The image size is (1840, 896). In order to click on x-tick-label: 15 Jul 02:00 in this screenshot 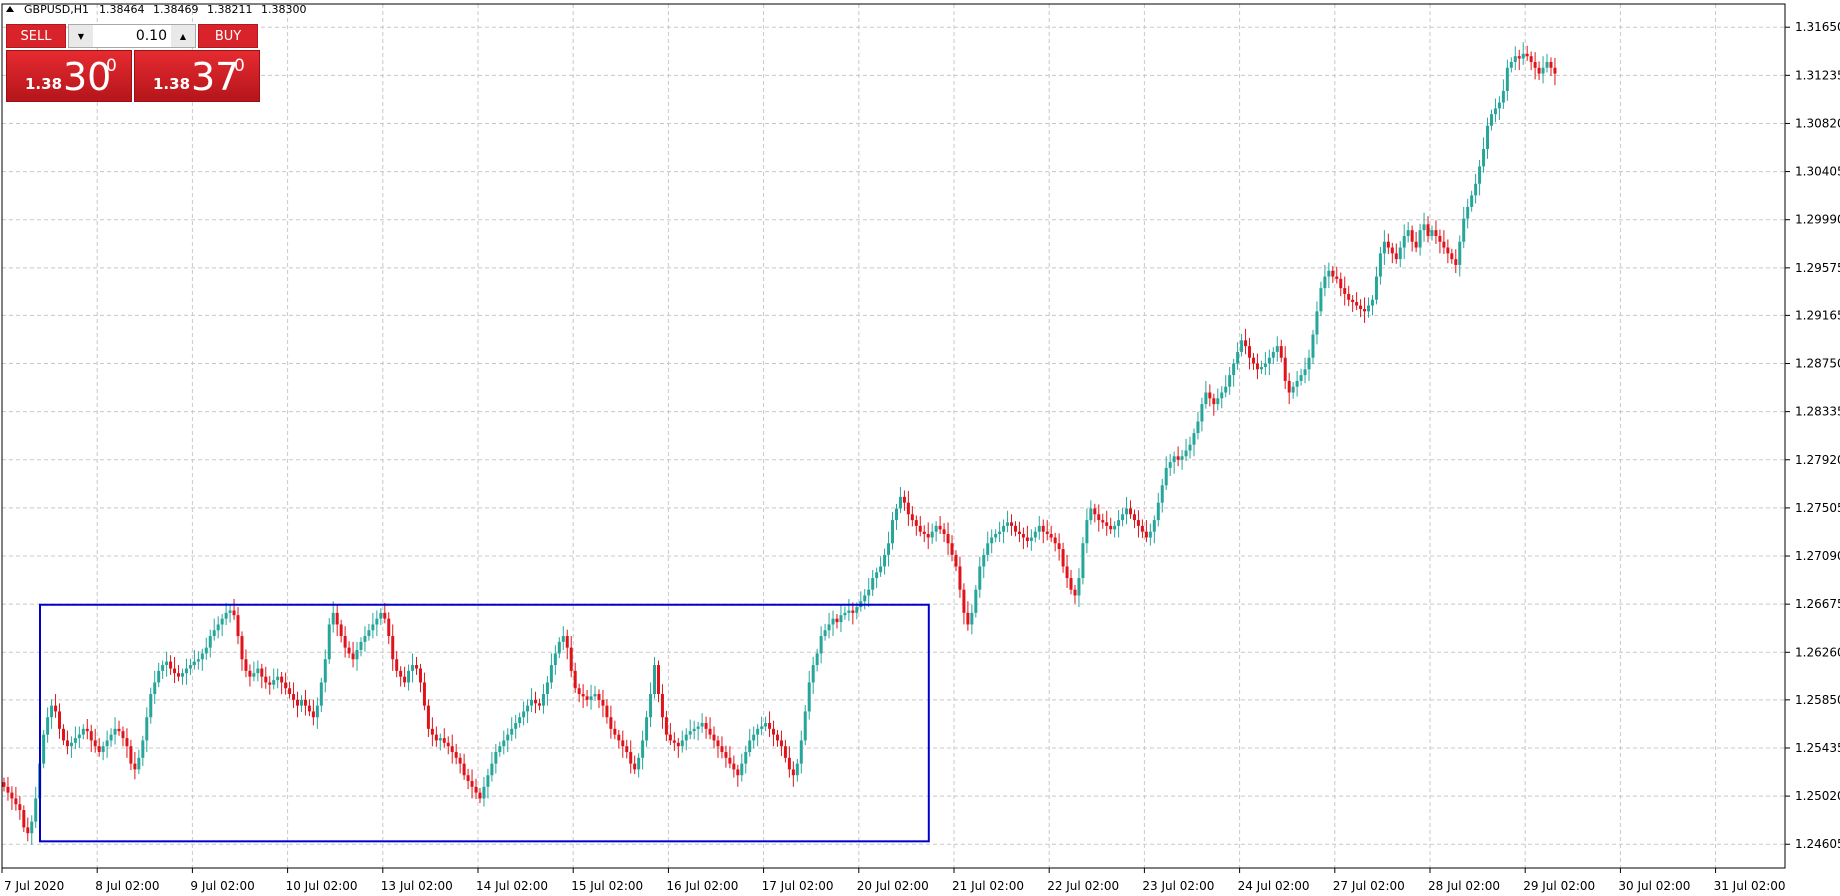, I will do `click(607, 886)`.